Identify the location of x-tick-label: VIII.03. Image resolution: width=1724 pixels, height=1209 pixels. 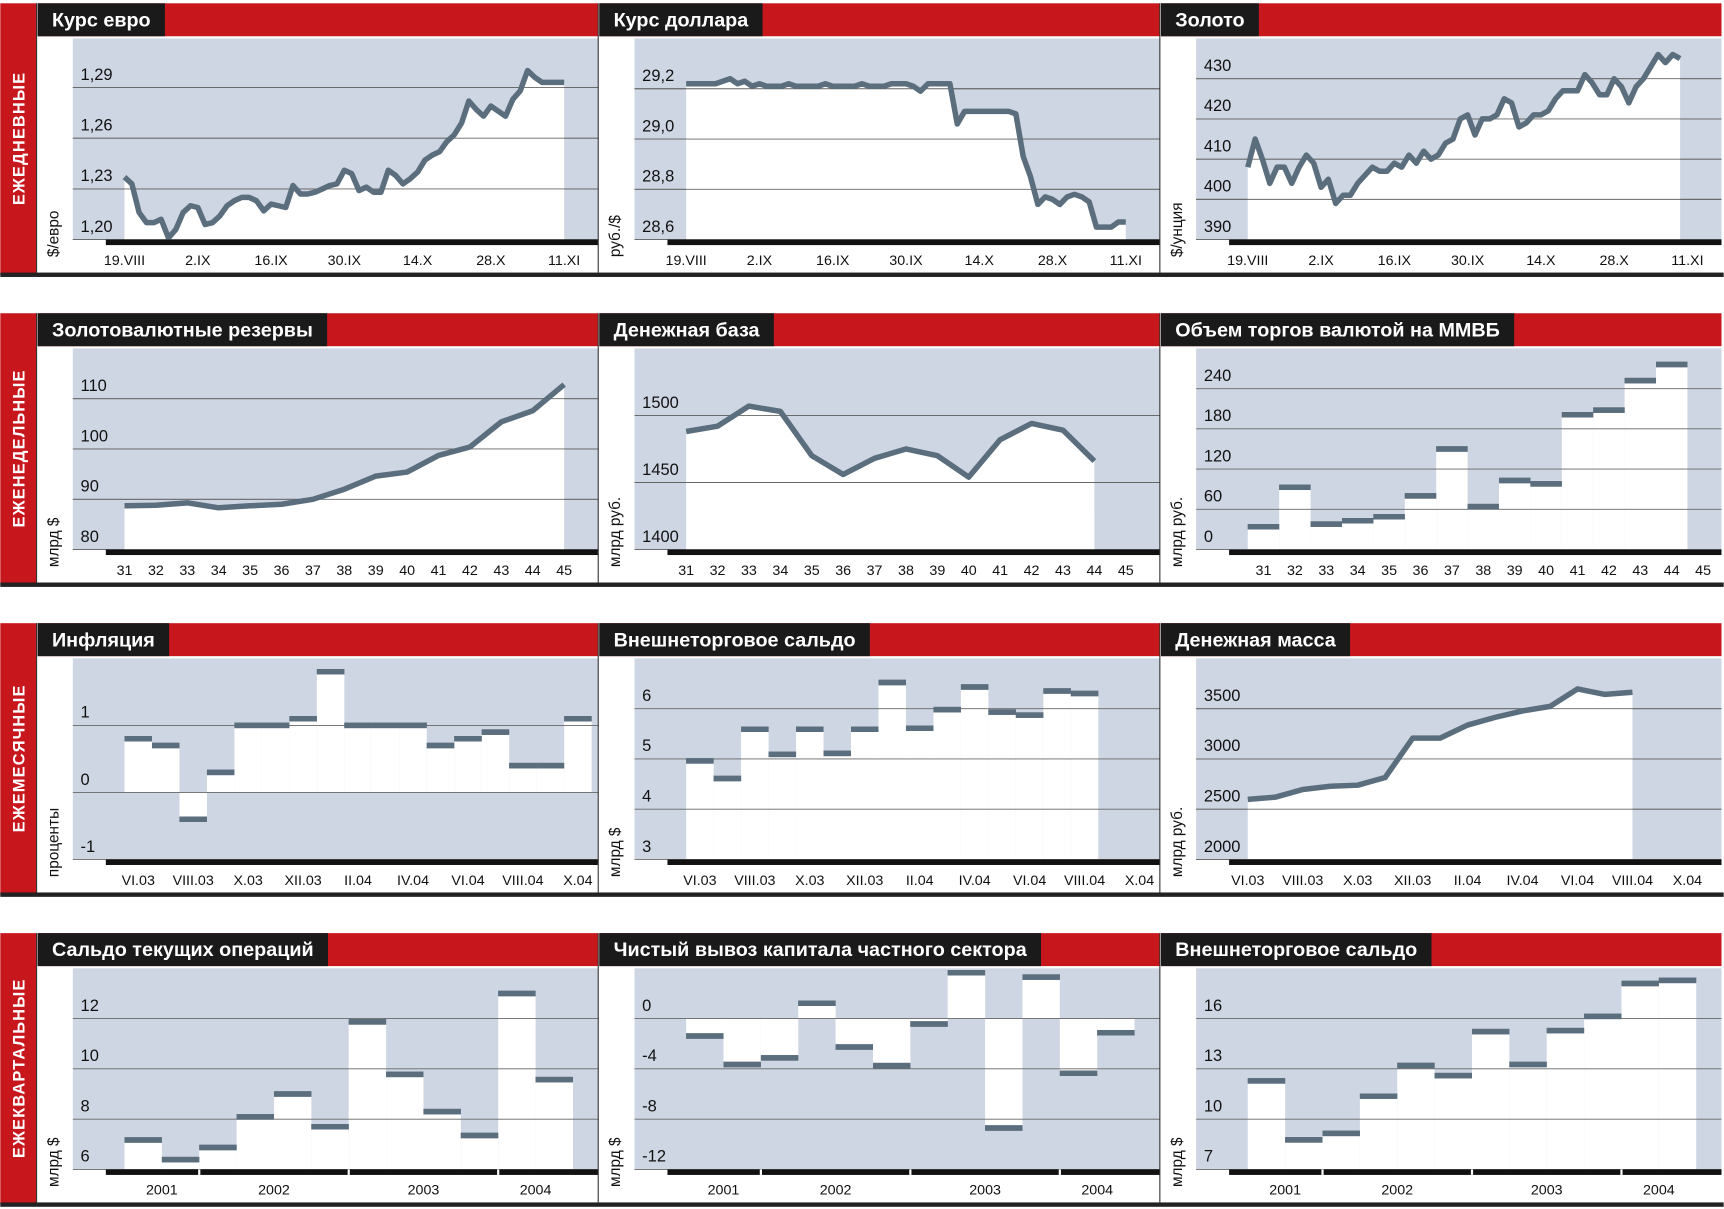
(1302, 881).